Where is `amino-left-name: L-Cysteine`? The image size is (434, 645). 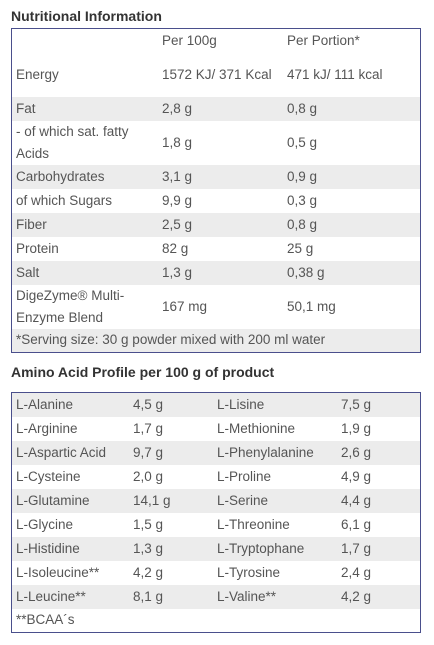 amino-left-name: L-Cysteine is located at coordinates (48, 476).